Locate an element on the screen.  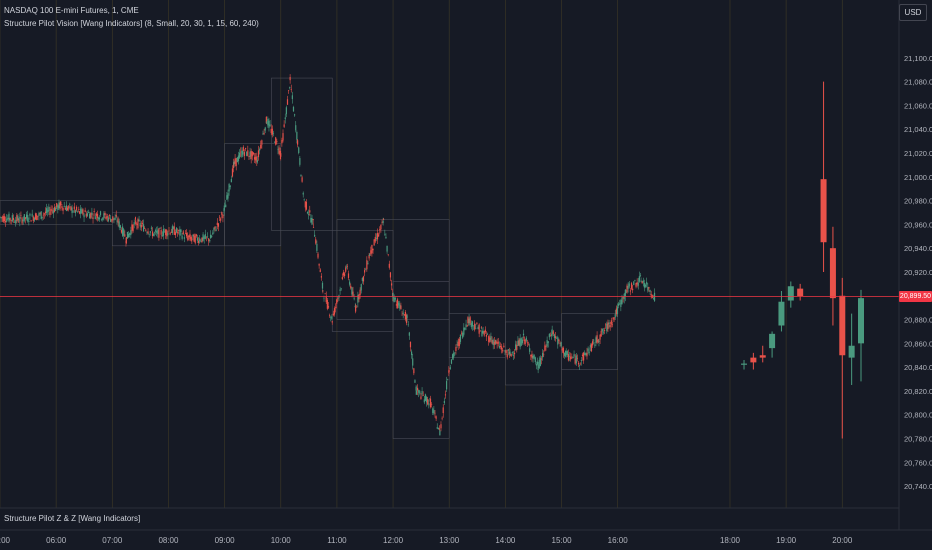
time-tick-label: 09:00 is located at coordinates (225, 540).